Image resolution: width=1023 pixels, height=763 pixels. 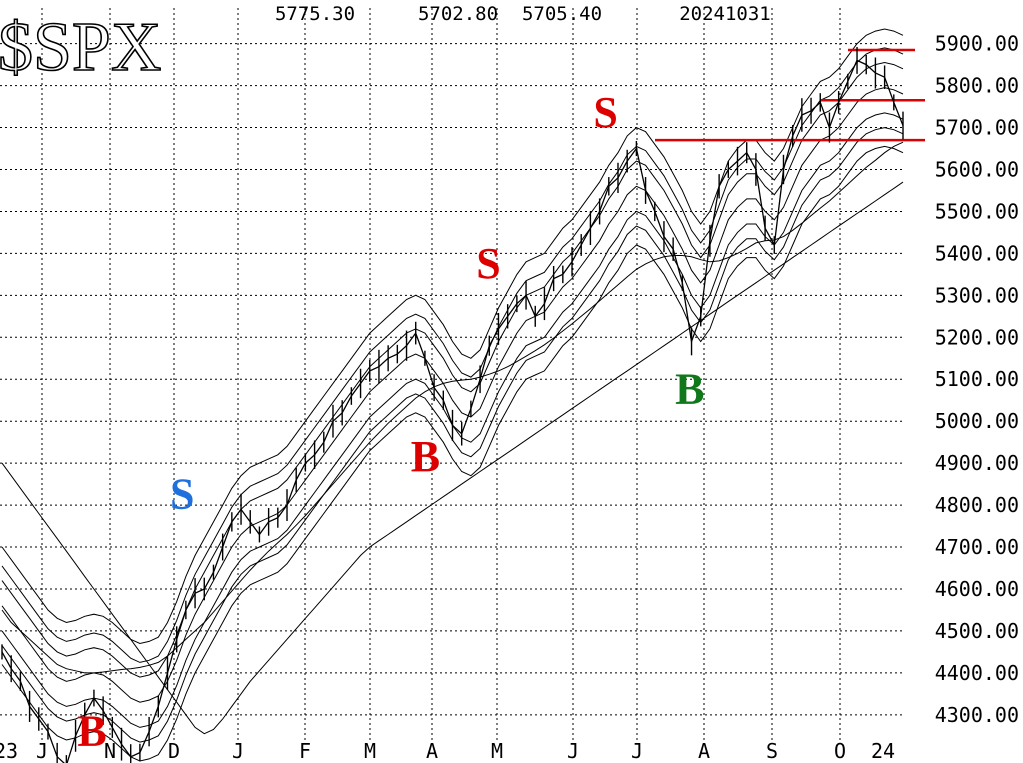 What do you see at coordinates (977, 589) in the screenshot?
I see `y-tick-label: 4600.00` at bounding box center [977, 589].